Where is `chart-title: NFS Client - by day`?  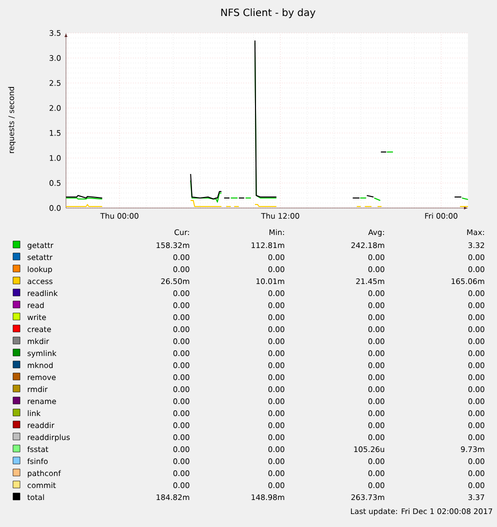
chart-title: NFS Client - by day is located at coordinates (268, 13).